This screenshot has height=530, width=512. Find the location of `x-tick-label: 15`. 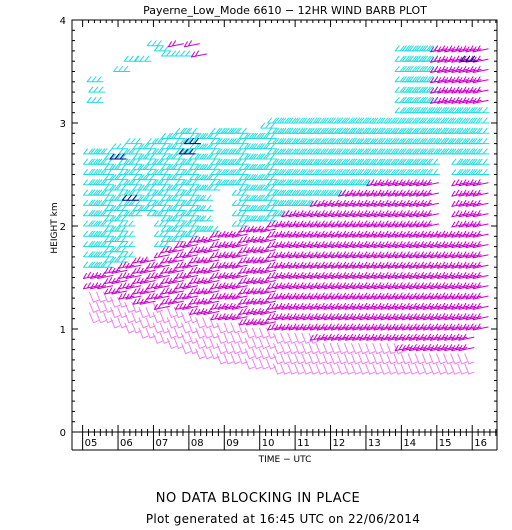

x-tick-label: 15 is located at coordinates (445, 443).